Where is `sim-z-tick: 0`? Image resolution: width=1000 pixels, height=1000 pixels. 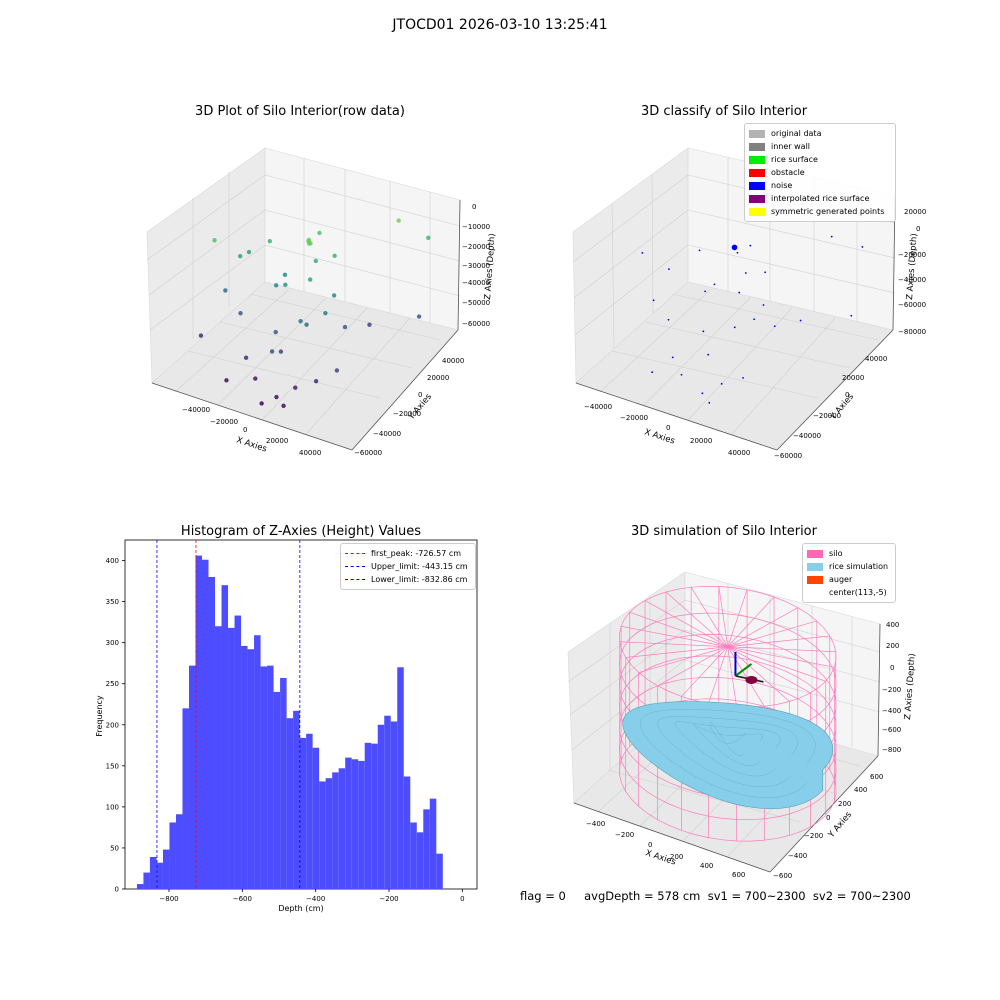 sim-z-tick: 0 is located at coordinates (892, 668).